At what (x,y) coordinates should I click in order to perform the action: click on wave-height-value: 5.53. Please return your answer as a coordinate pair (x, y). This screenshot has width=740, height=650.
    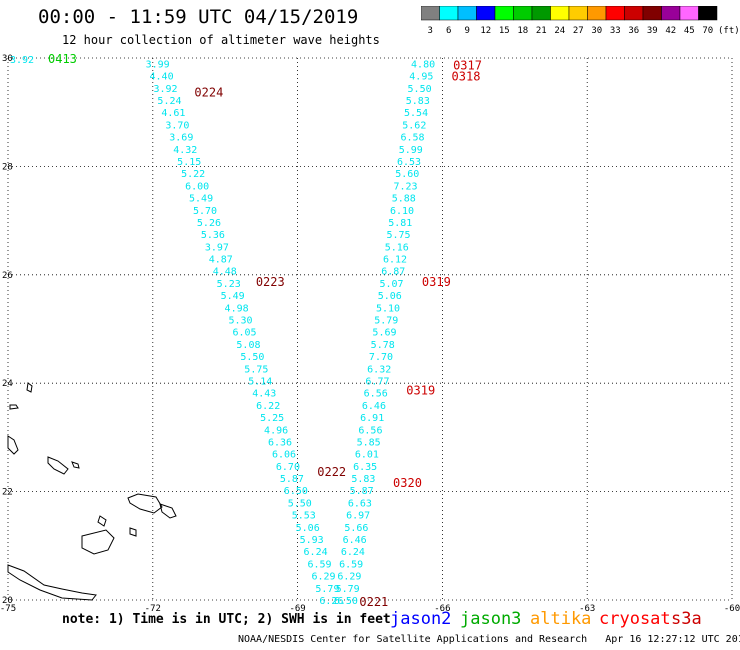
    Looking at the image, I should click on (304, 516).